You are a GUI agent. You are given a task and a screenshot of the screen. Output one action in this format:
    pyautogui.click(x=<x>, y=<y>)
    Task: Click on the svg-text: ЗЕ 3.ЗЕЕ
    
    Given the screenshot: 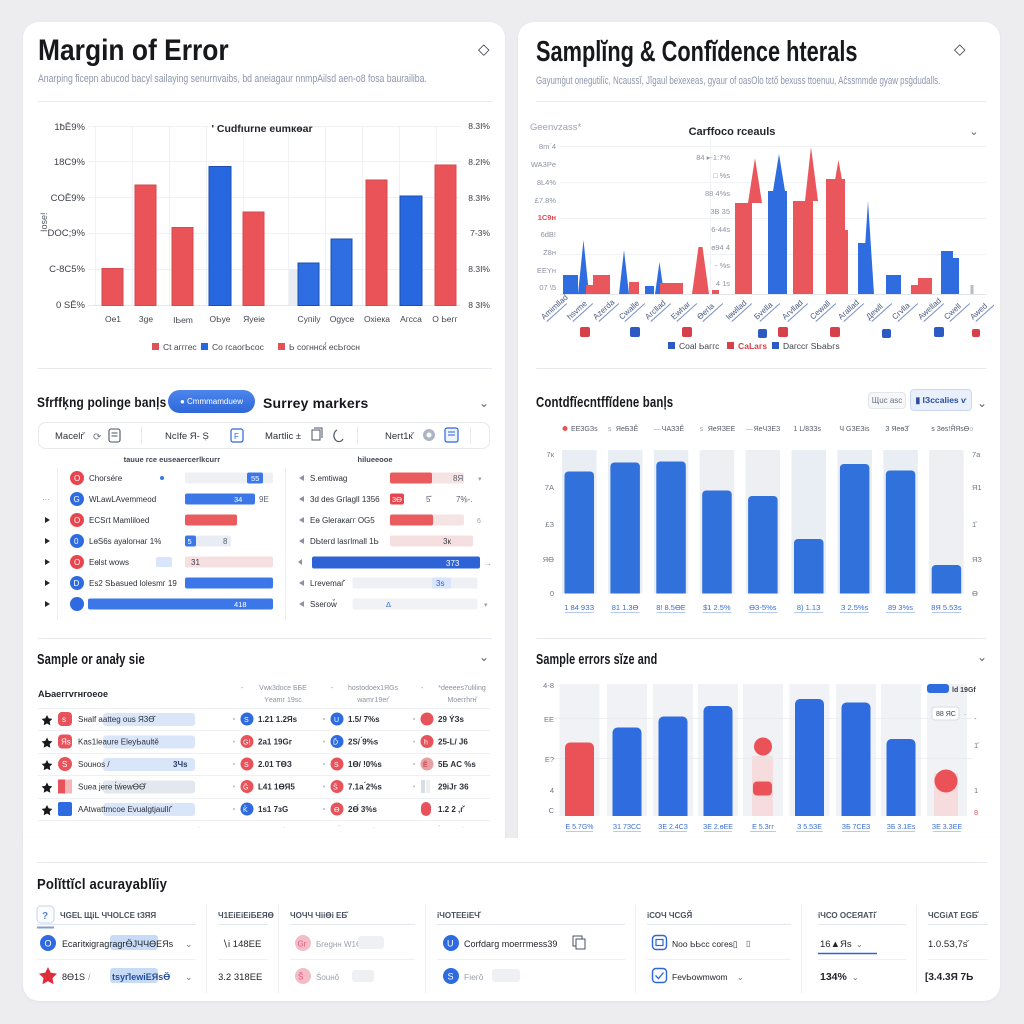 What is the action you would take?
    pyautogui.click(x=947, y=827)
    